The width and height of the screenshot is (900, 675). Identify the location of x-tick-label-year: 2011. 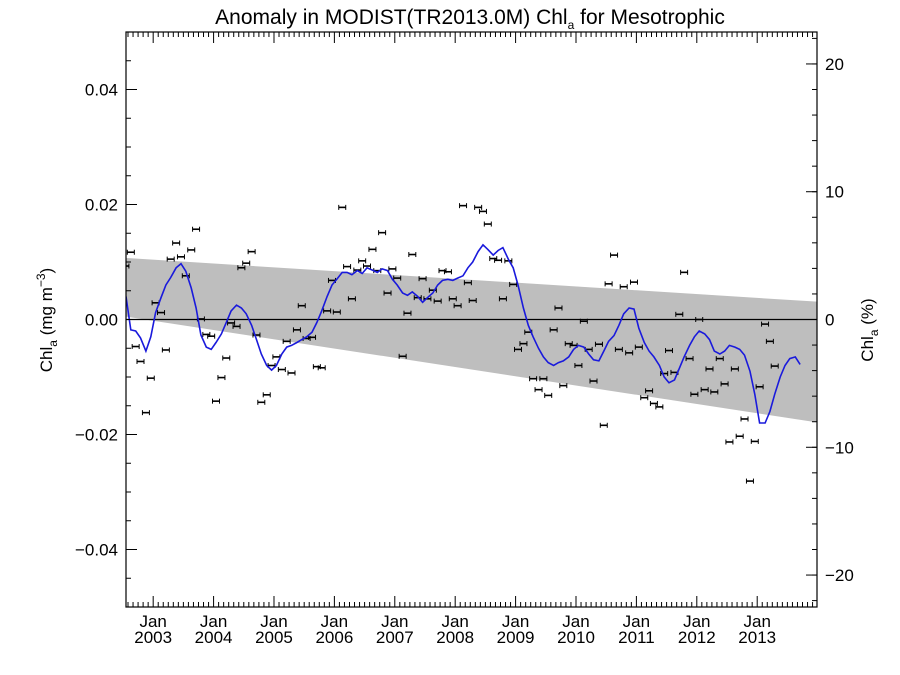
(636, 637).